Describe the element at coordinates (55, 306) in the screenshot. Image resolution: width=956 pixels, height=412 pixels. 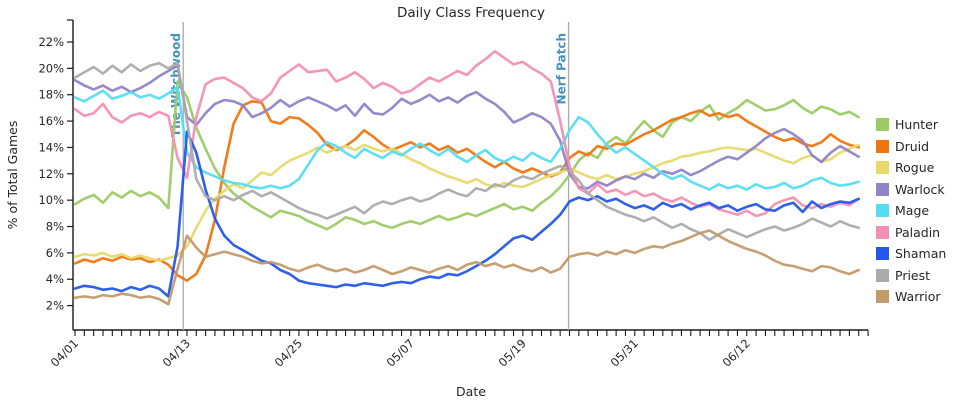
I see `y-tick-label: 2%` at that location.